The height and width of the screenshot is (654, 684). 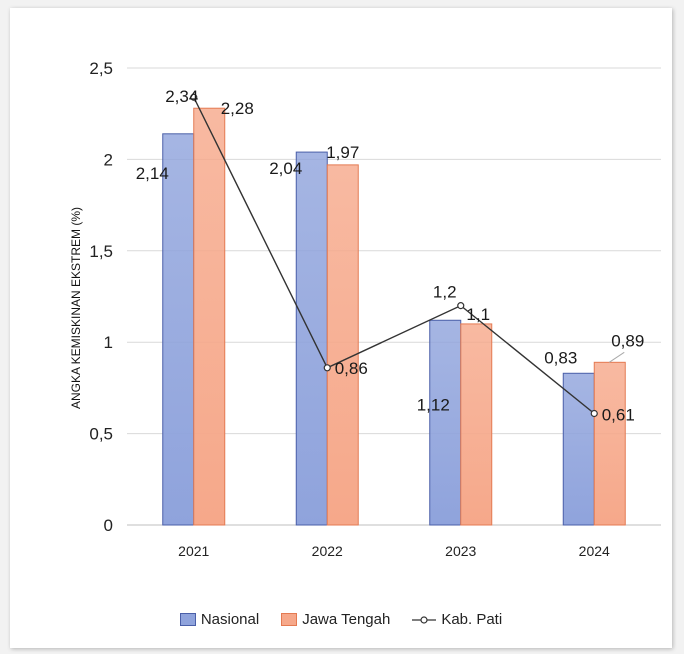 I want to click on legend-item-nasional: Nasional, so click(x=219, y=619).